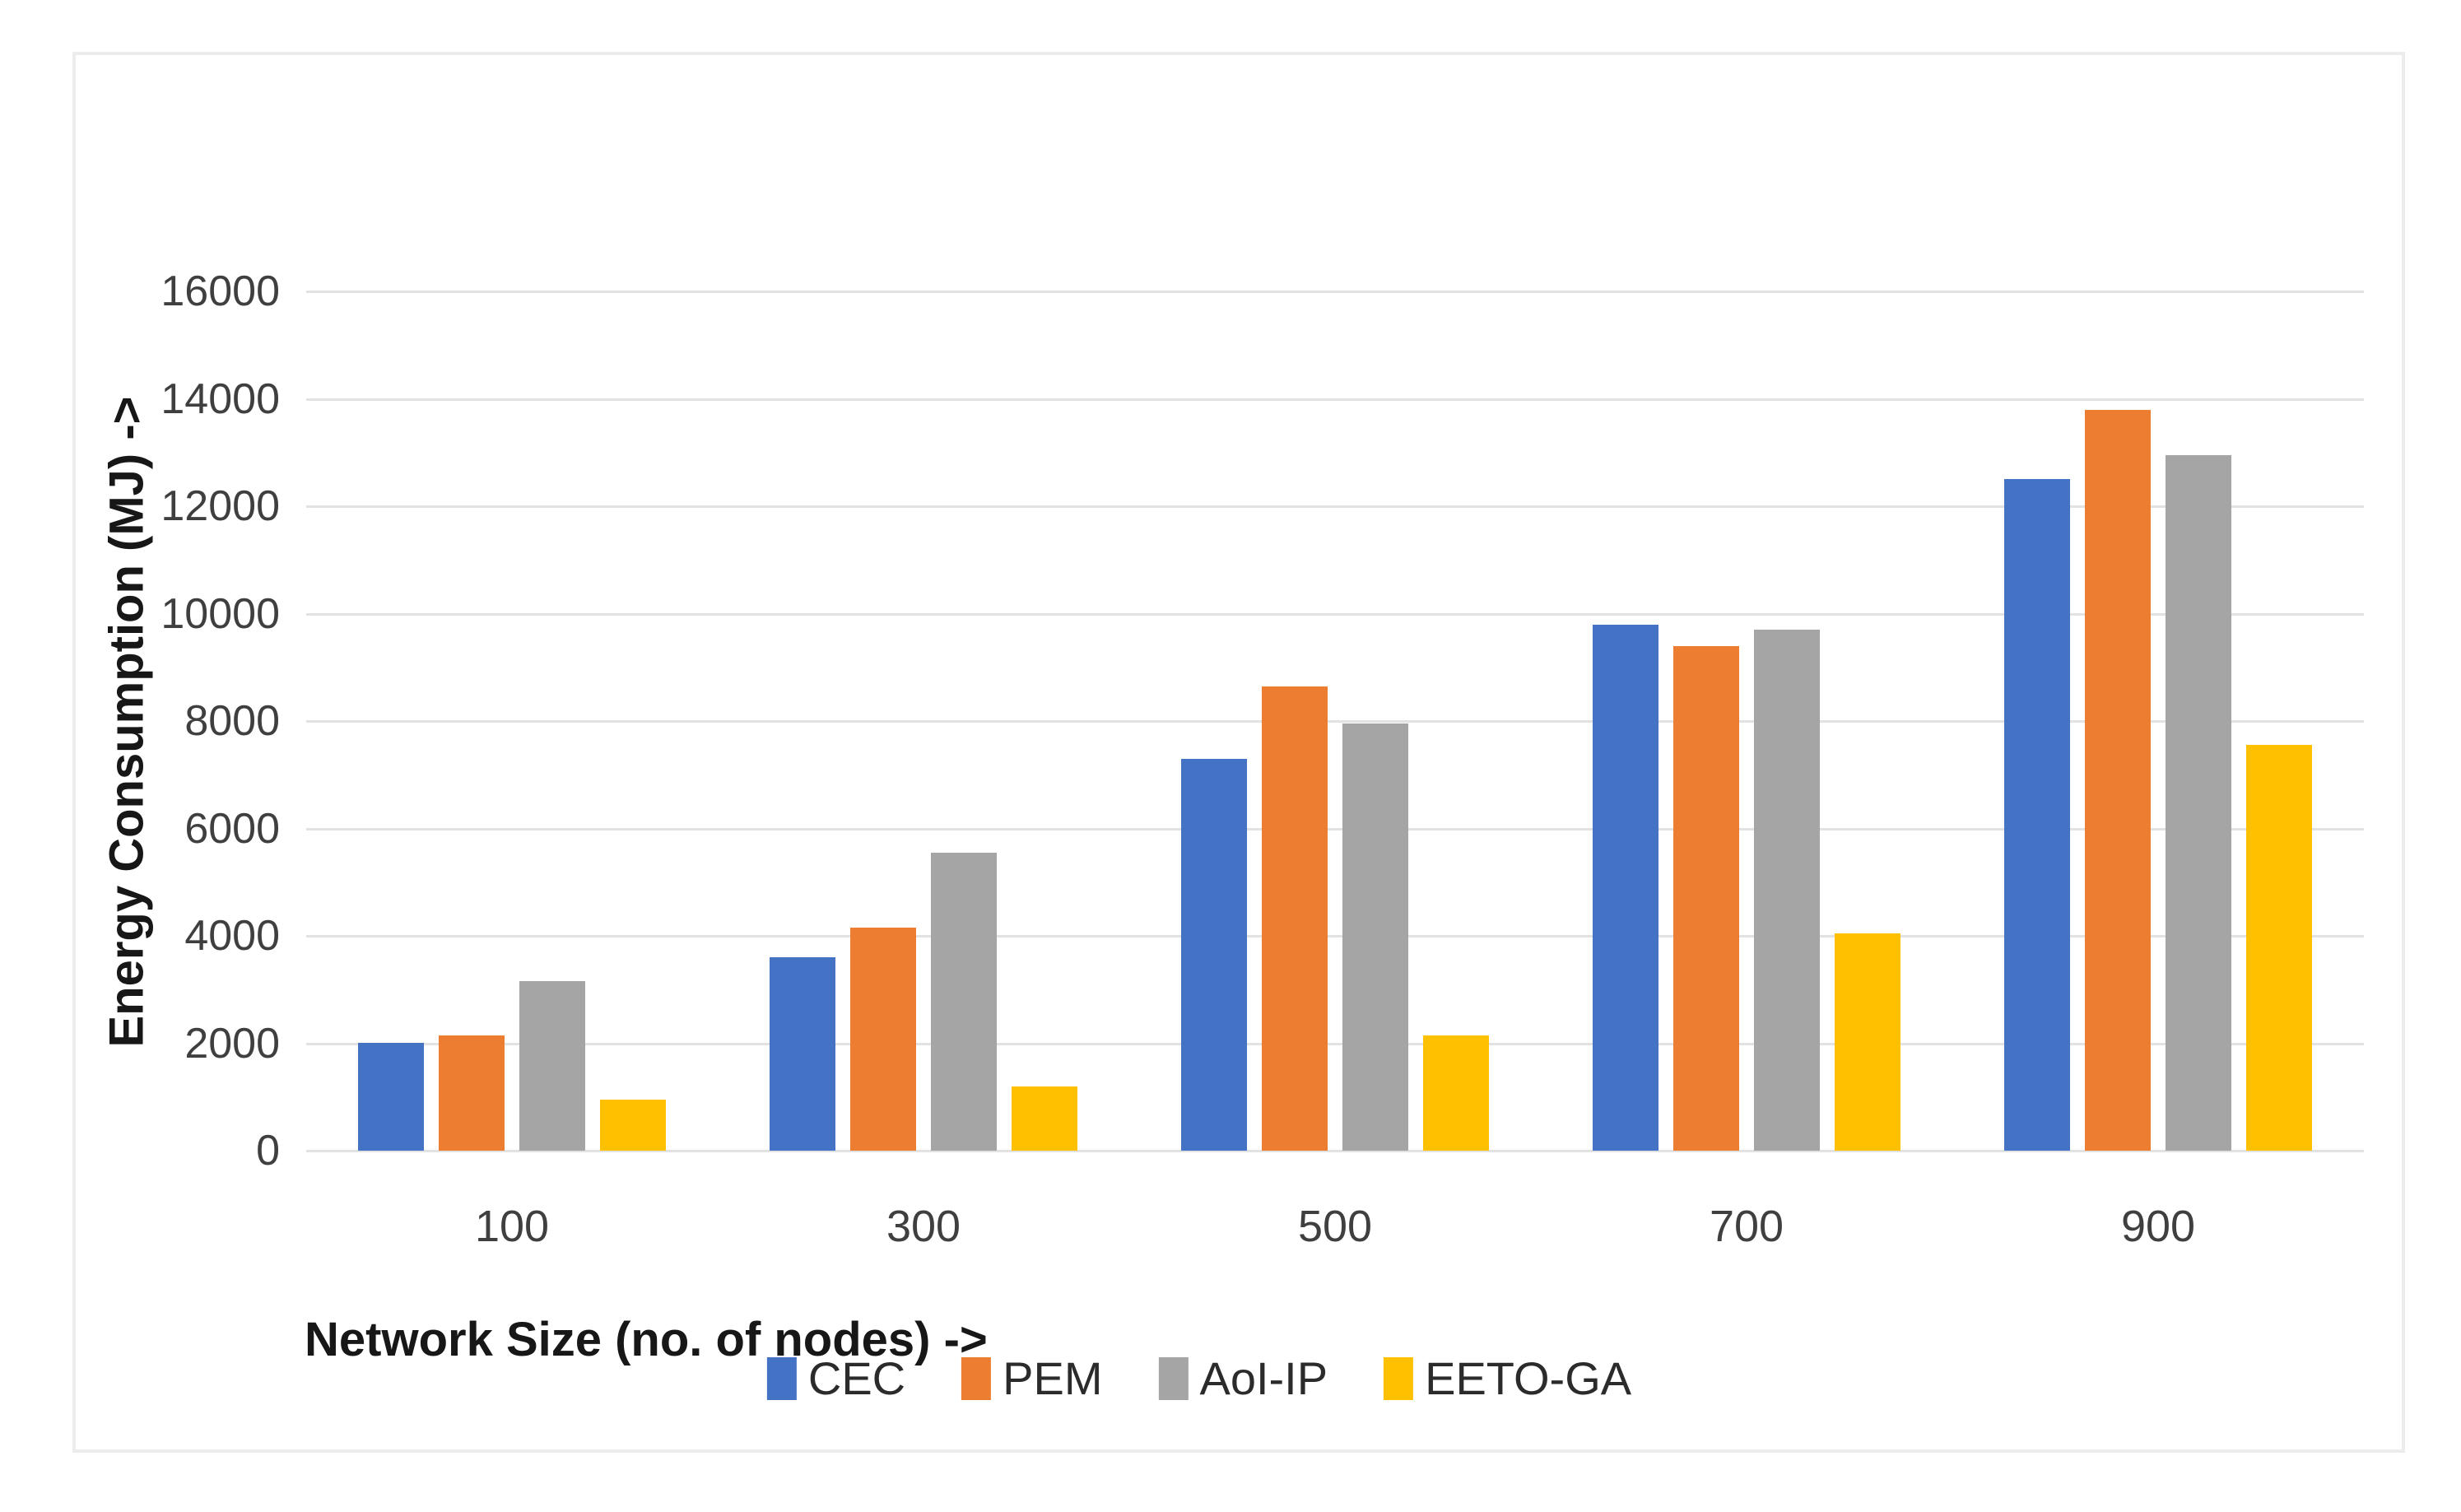 The image size is (2461, 1512). Describe the element at coordinates (1335, 1226) in the screenshot. I see `x-tick-label-500: 500` at that location.